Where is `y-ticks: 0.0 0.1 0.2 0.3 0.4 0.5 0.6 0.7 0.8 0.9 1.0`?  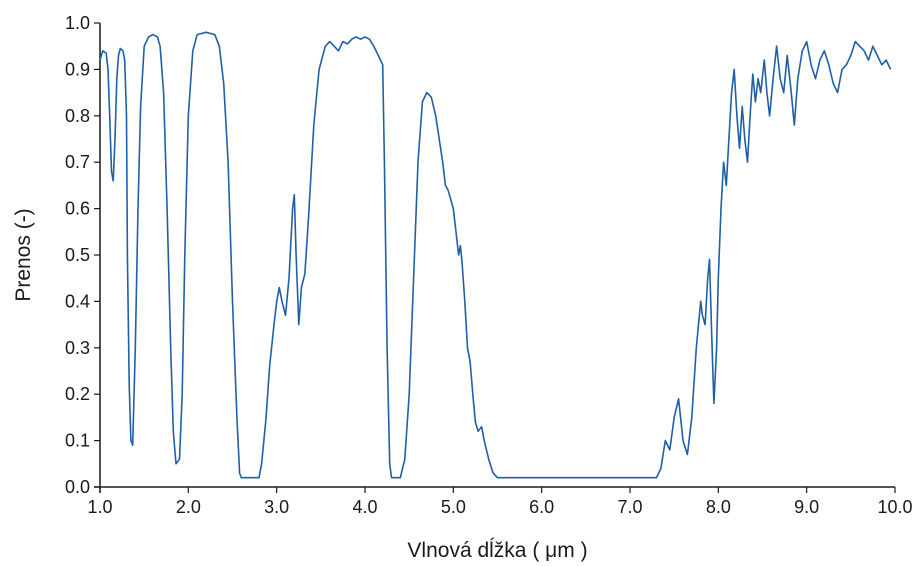
y-ticks: 0.0 0.1 0.2 0.3 0.4 0.5 0.6 0.7 0.8 0.9 1.0 is located at coordinates (82, 255).